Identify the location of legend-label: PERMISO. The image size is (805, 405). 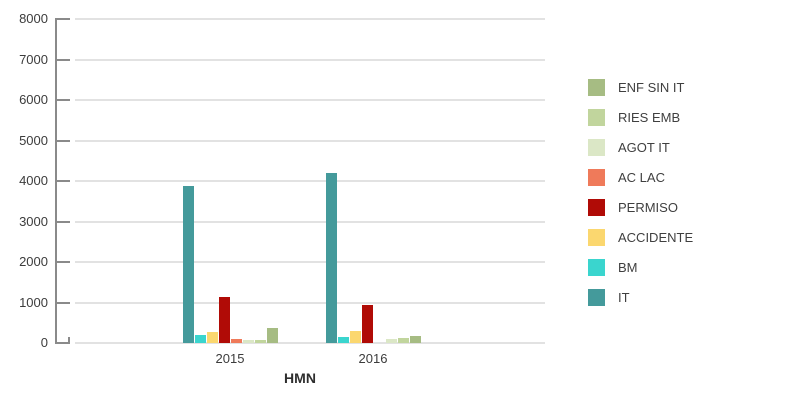
(648, 207).